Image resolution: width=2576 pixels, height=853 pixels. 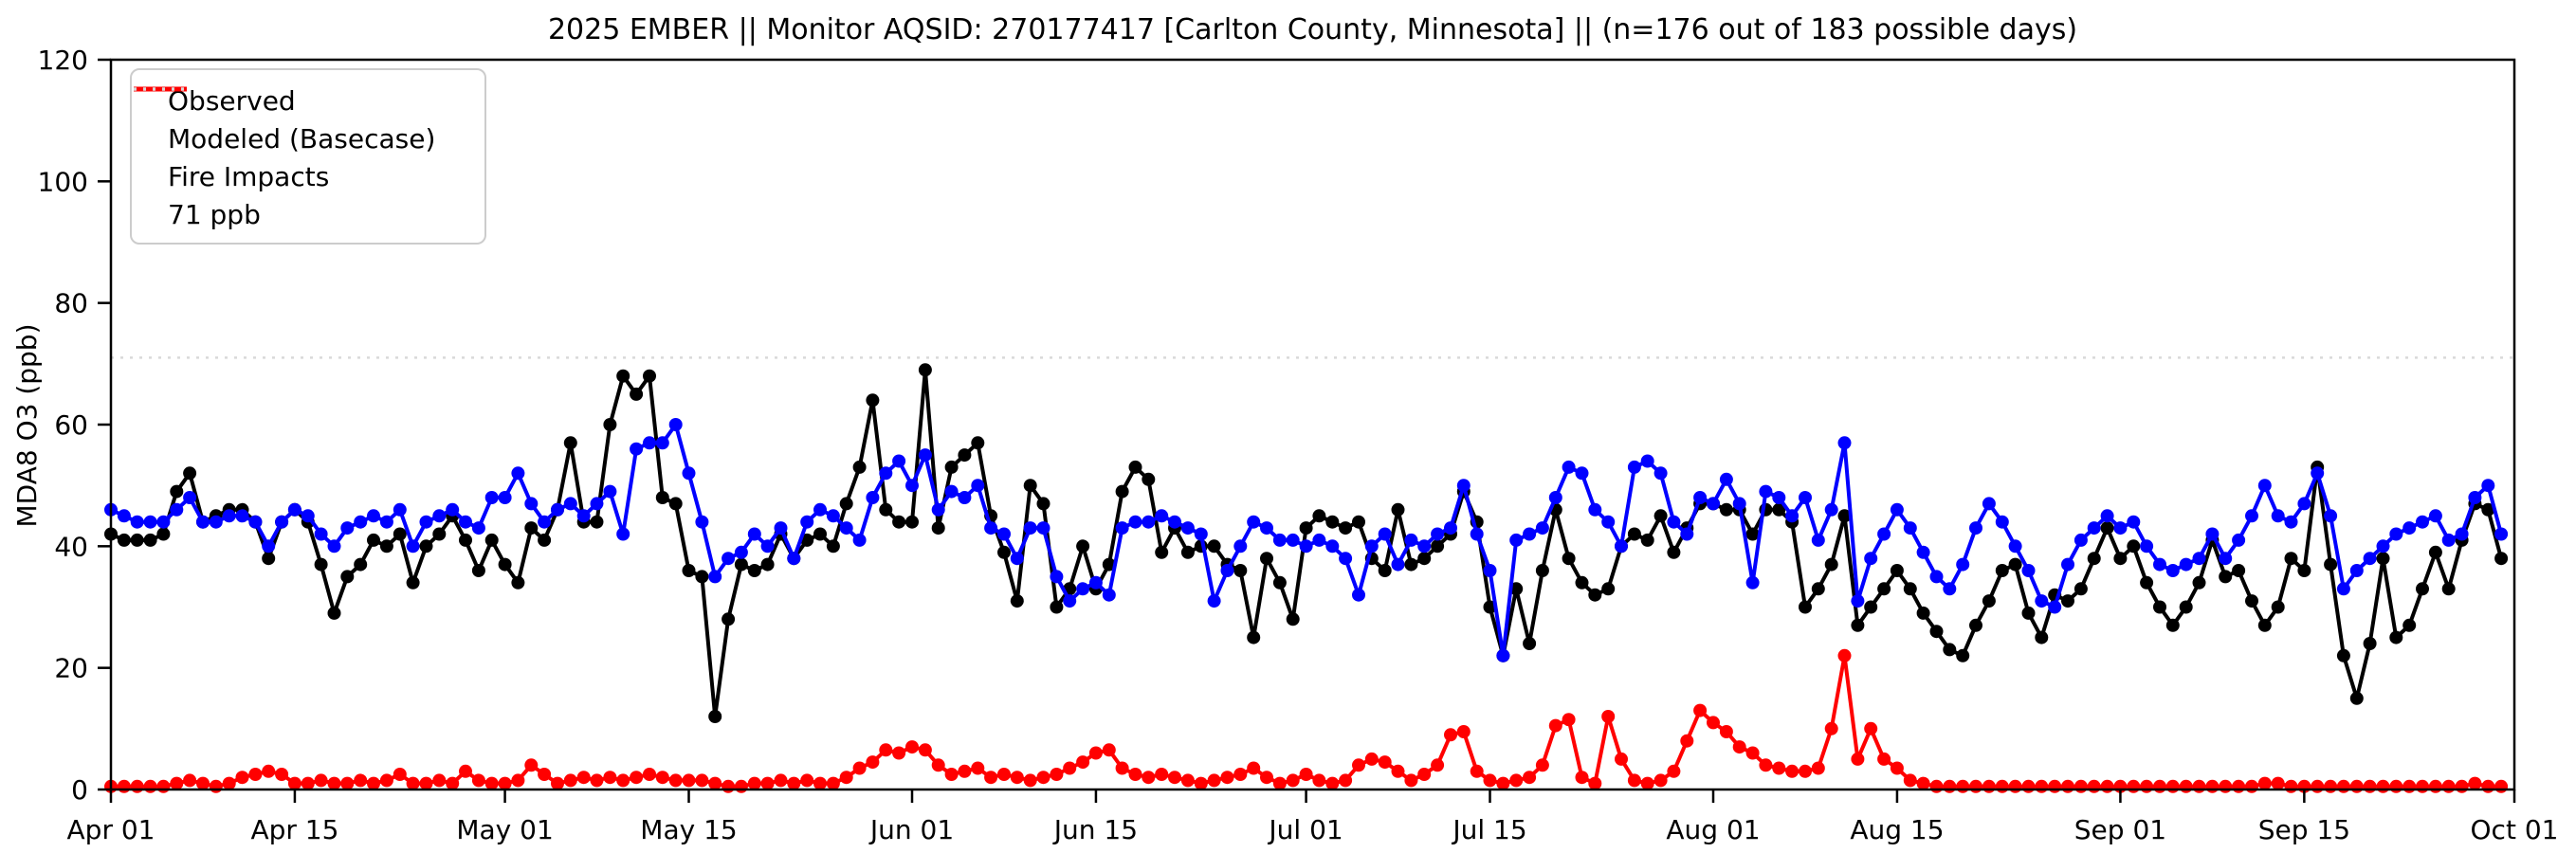 I want to click on y-tick-label: 0, so click(x=79, y=790).